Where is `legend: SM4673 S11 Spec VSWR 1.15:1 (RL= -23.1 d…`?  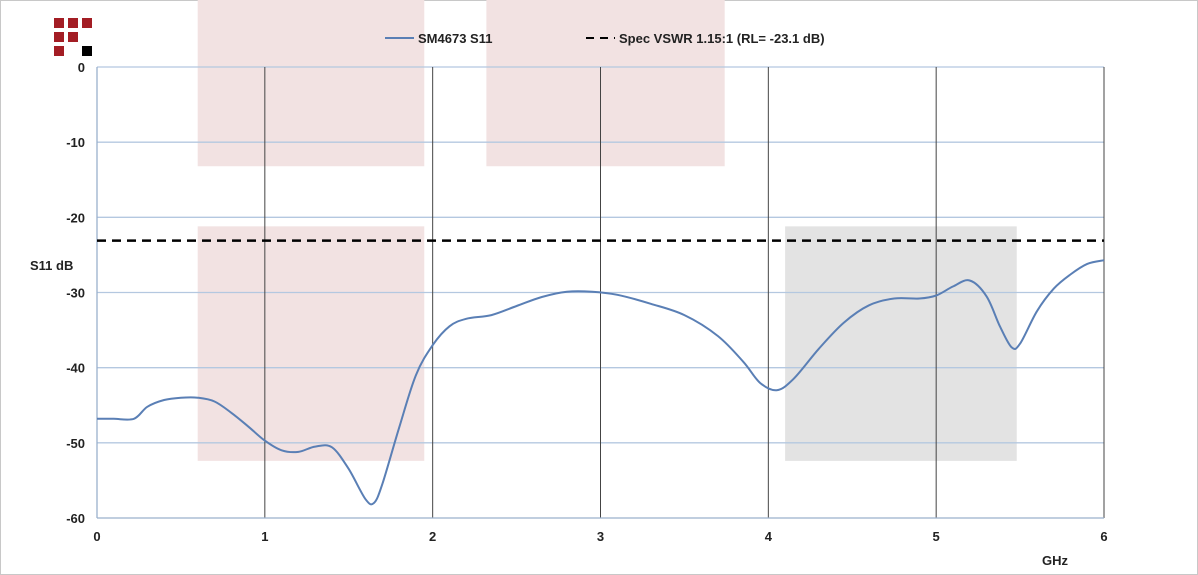
legend: SM4673 S11 Spec VSWR 1.15:1 (RL= -23.1 d… is located at coordinates (605, 38).